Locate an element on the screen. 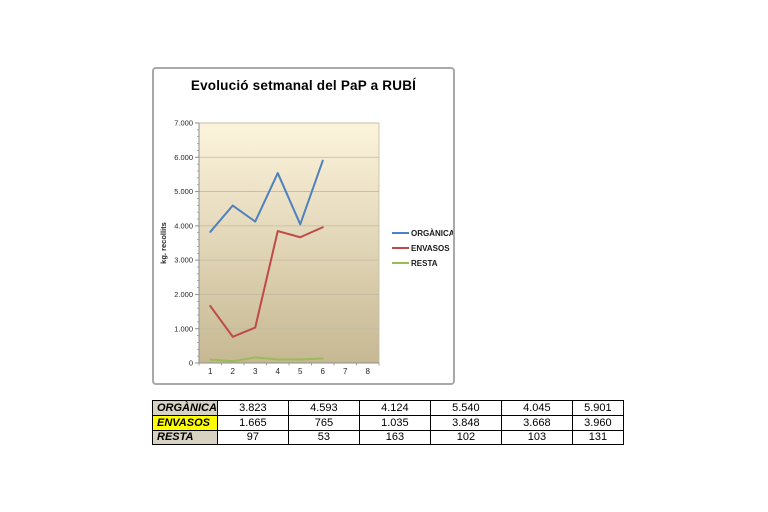 This screenshot has height=512, width=768. value-cell: 3.668 is located at coordinates (536, 422).